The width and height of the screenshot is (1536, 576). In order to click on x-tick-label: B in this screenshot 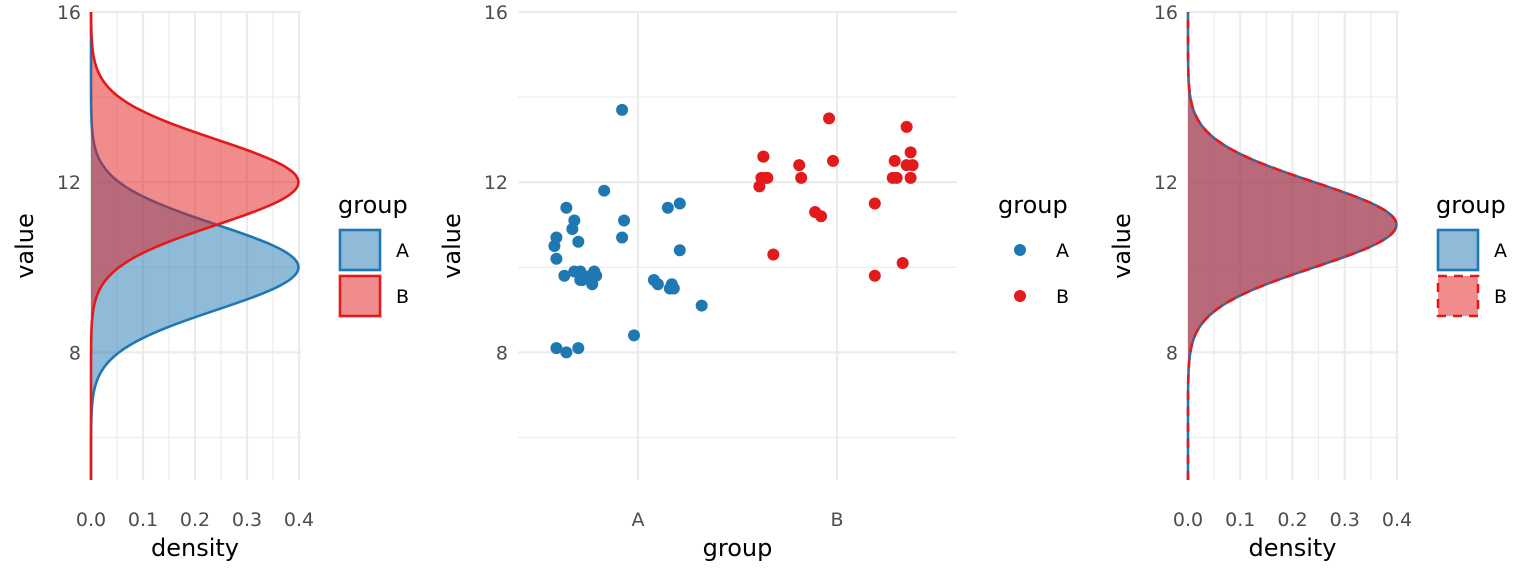, I will do `click(836, 520)`.